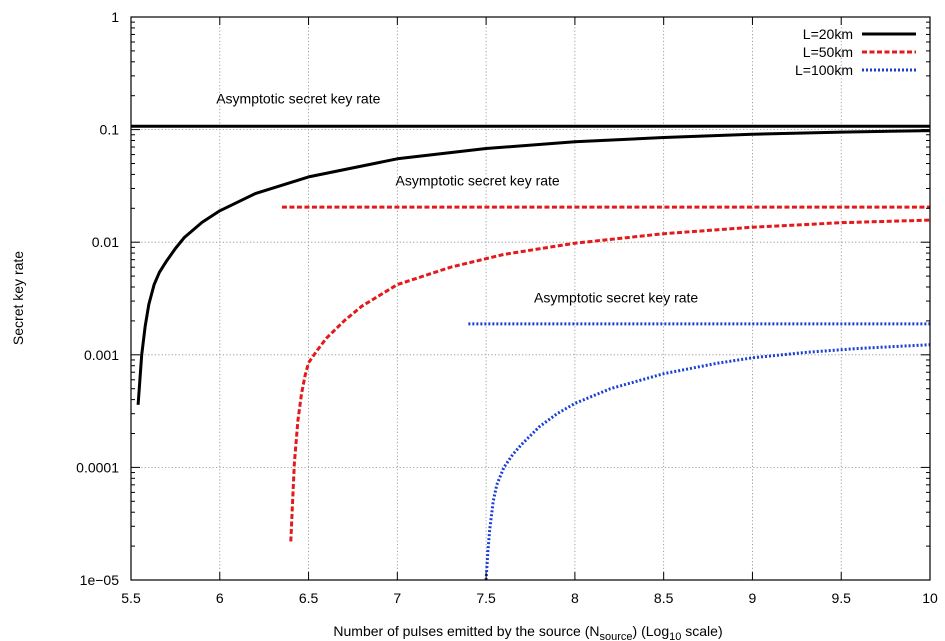 The image size is (945, 641). What do you see at coordinates (753, 598) in the screenshot?
I see `x-tick-label: 9` at bounding box center [753, 598].